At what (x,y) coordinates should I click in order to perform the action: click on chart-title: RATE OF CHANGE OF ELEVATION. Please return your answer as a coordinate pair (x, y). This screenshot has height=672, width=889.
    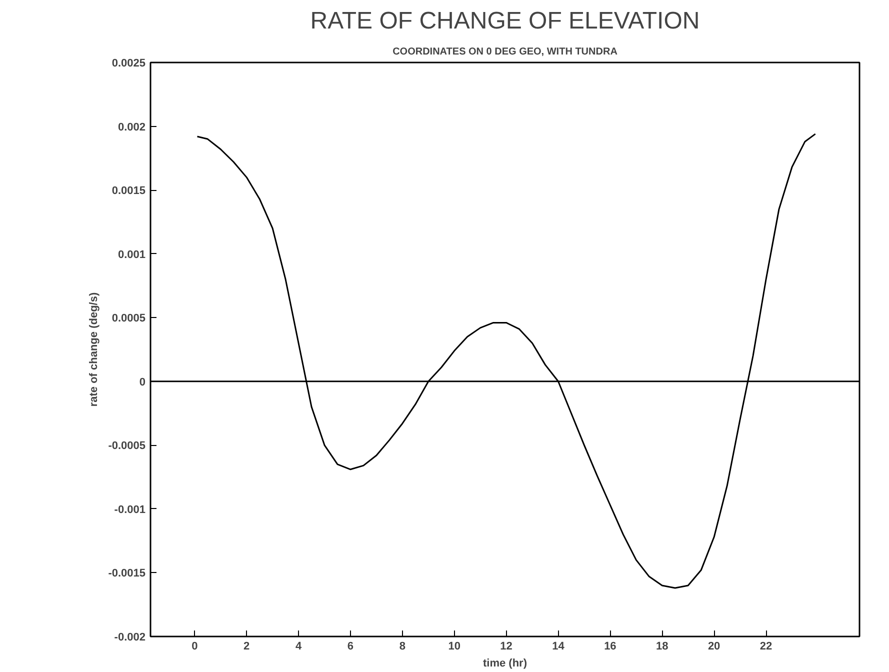
    Looking at the image, I should click on (505, 21).